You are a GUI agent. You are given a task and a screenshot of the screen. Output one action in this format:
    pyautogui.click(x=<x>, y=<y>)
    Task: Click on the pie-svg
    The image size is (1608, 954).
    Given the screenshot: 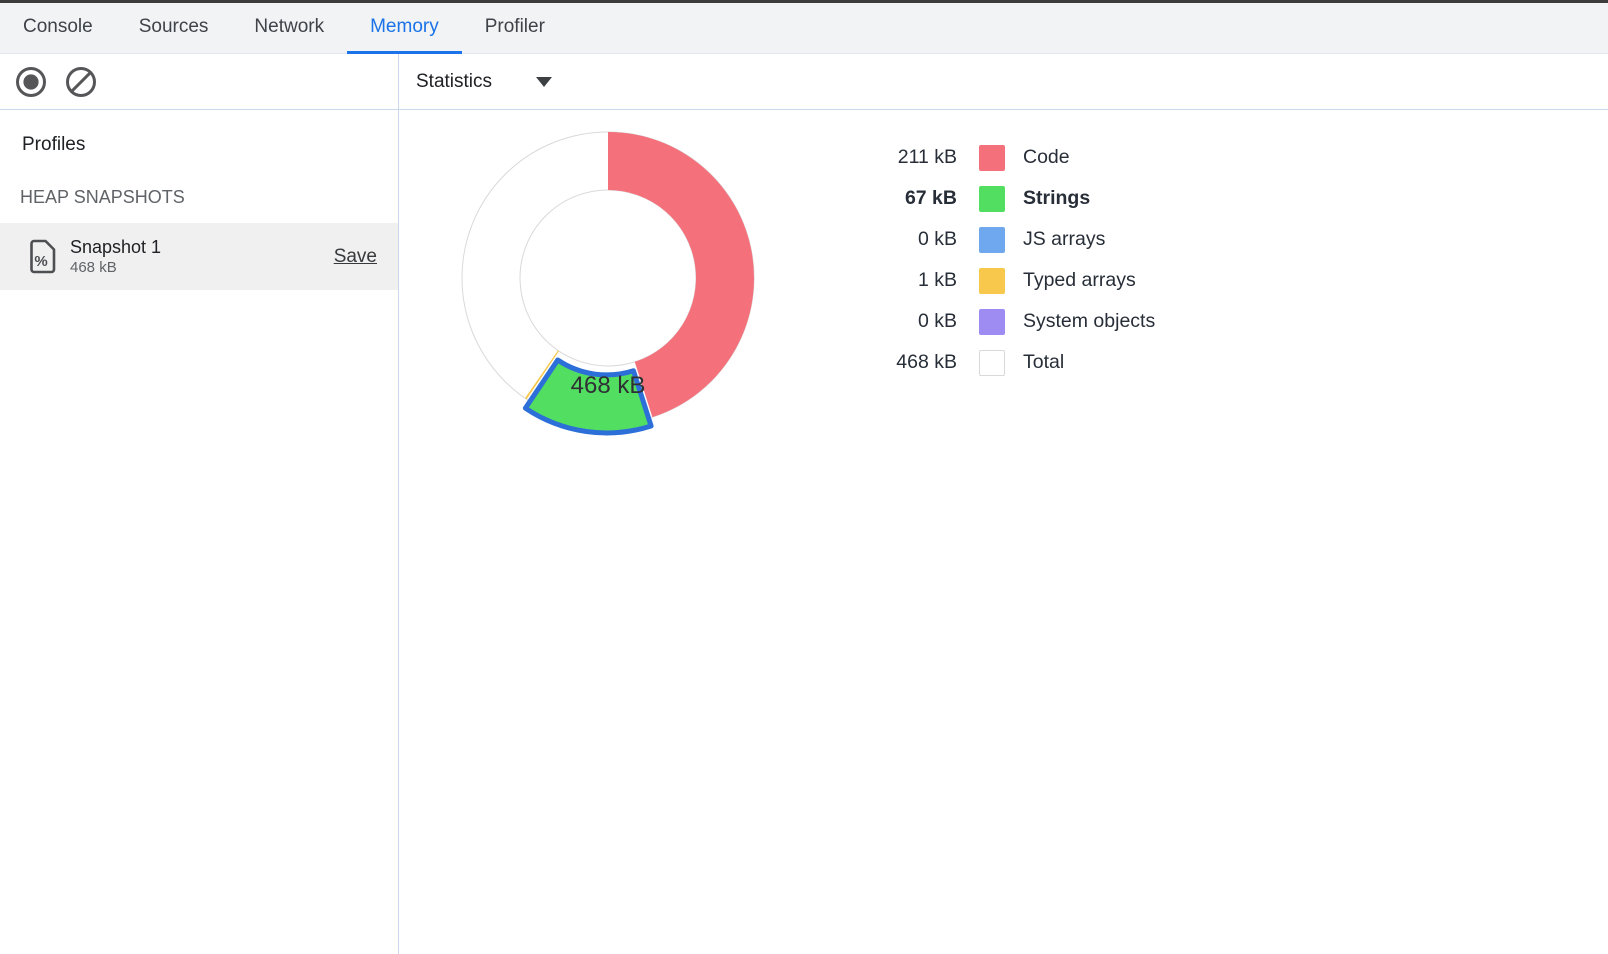 What is the action you would take?
    pyautogui.click(x=608, y=278)
    